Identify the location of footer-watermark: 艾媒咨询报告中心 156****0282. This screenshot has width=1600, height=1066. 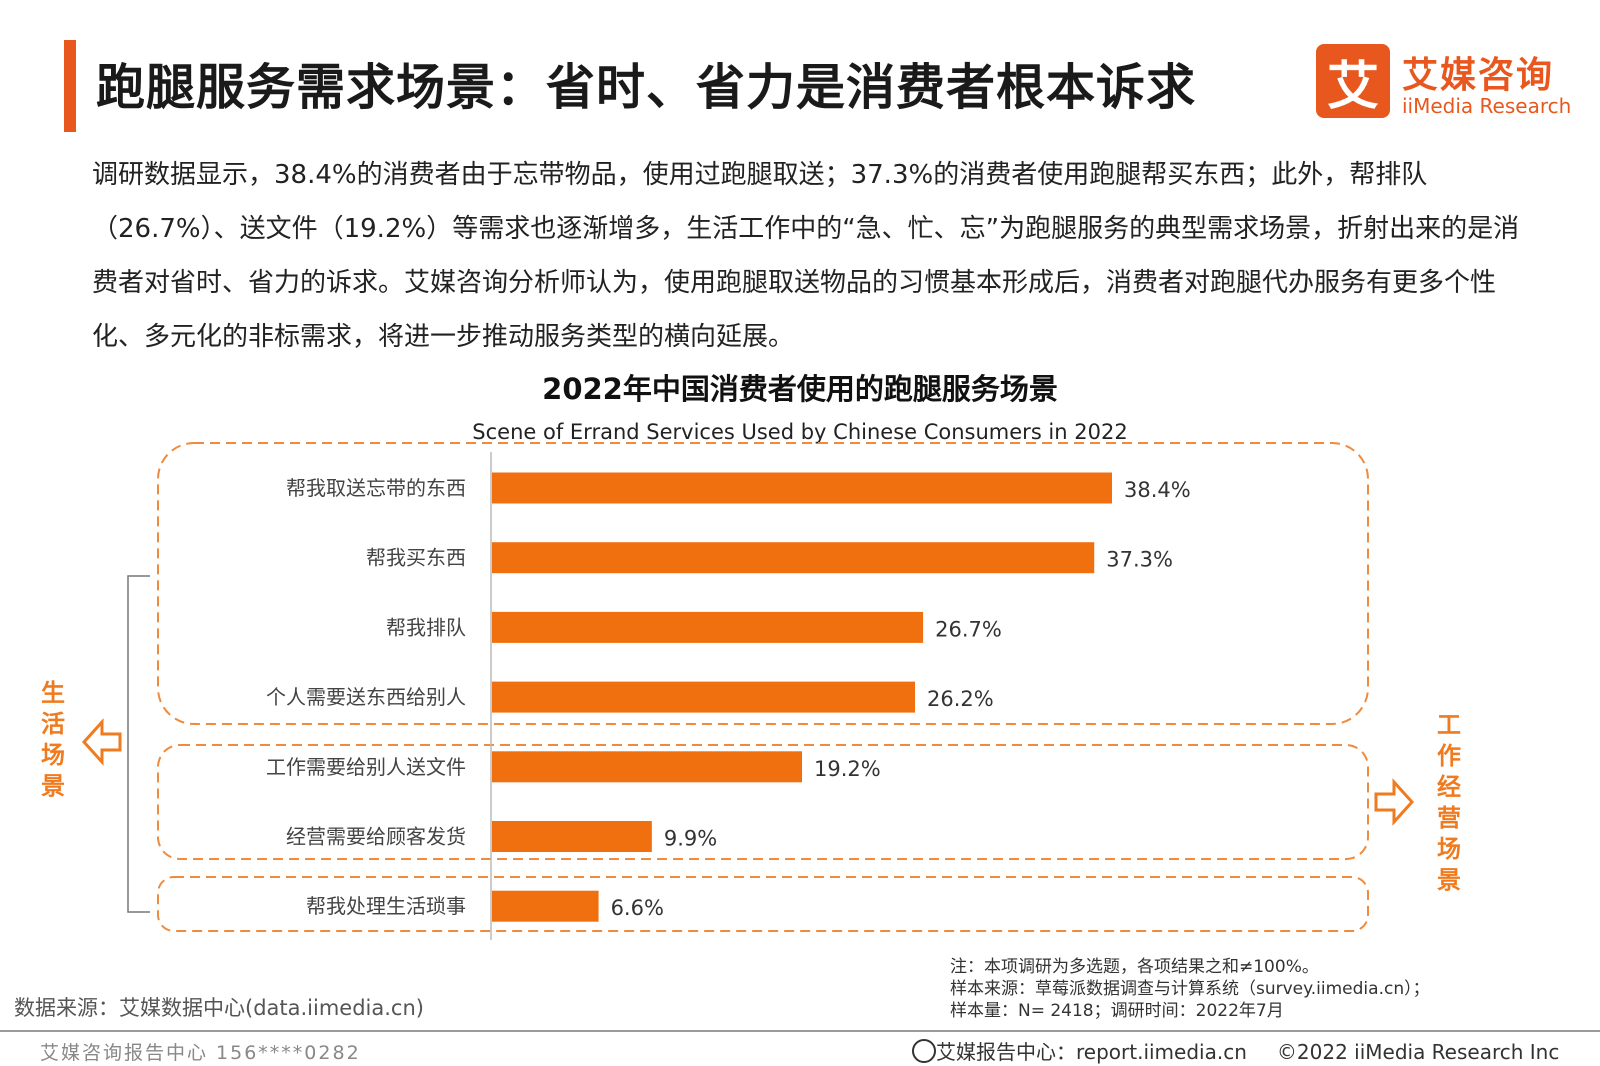
(200, 1053).